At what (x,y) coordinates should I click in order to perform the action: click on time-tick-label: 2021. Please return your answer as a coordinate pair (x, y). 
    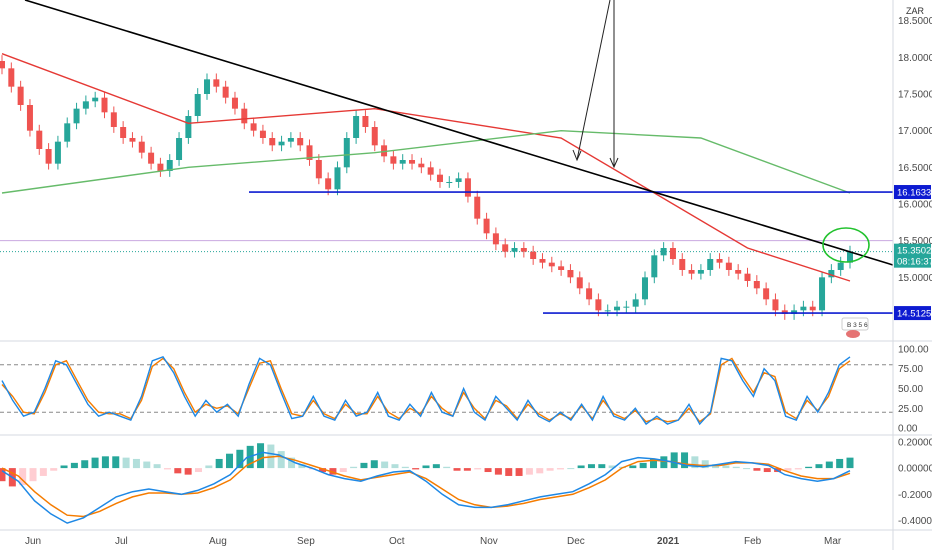
    Looking at the image, I should click on (668, 541).